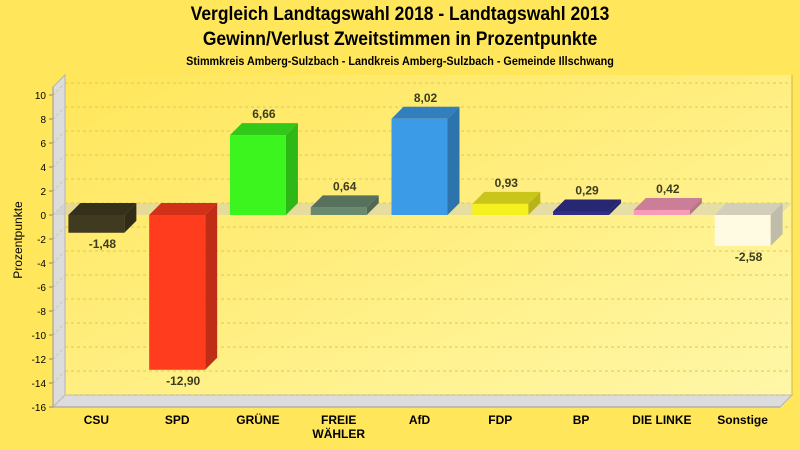 Image resolution: width=800 pixels, height=450 pixels. What do you see at coordinates (43, 168) in the screenshot?
I see `y-tick-label: 4` at bounding box center [43, 168].